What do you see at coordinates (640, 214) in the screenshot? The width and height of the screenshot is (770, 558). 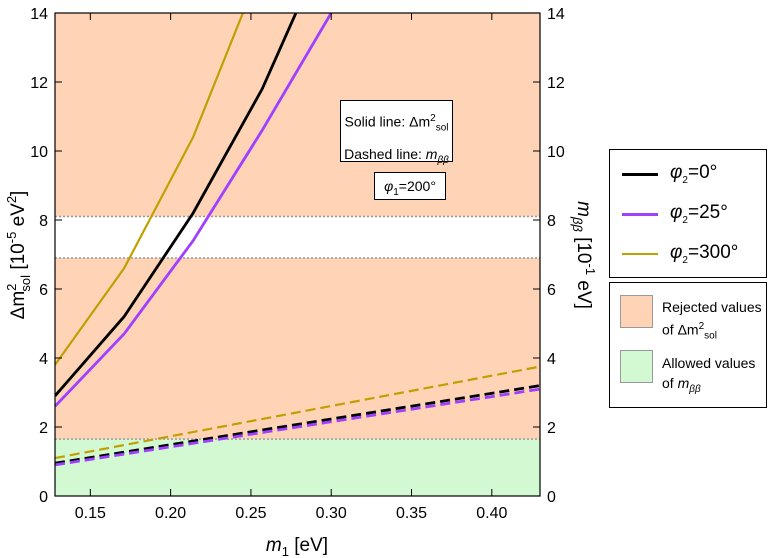 I see `legend-line-purple` at bounding box center [640, 214].